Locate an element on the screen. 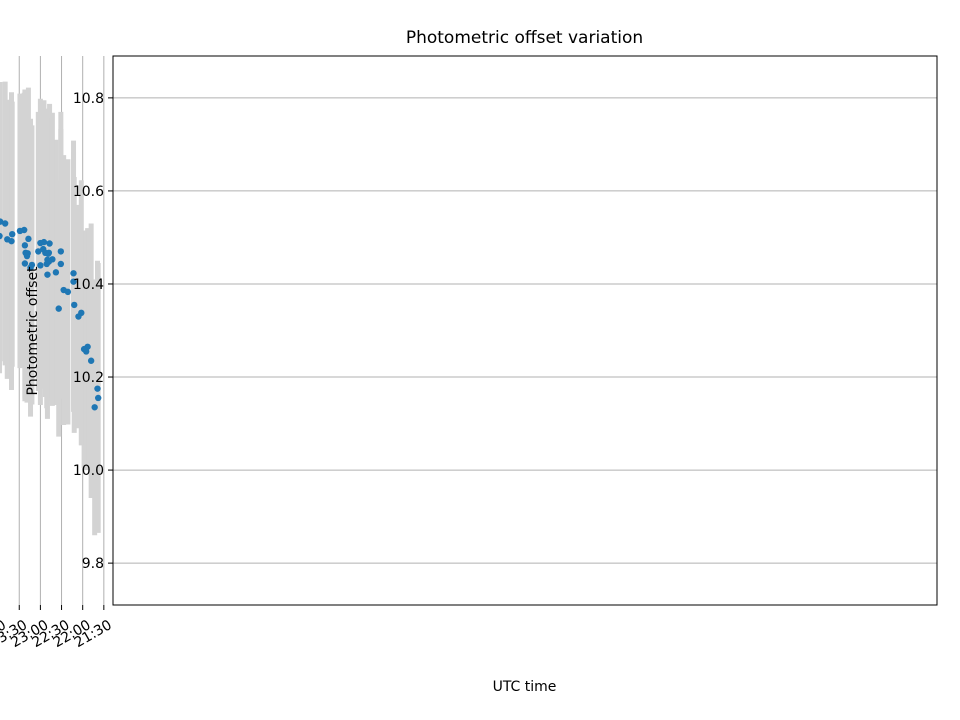 Image resolution: width=960 pixels, height=720 pixels. data-points is located at coordinates (51, 314).